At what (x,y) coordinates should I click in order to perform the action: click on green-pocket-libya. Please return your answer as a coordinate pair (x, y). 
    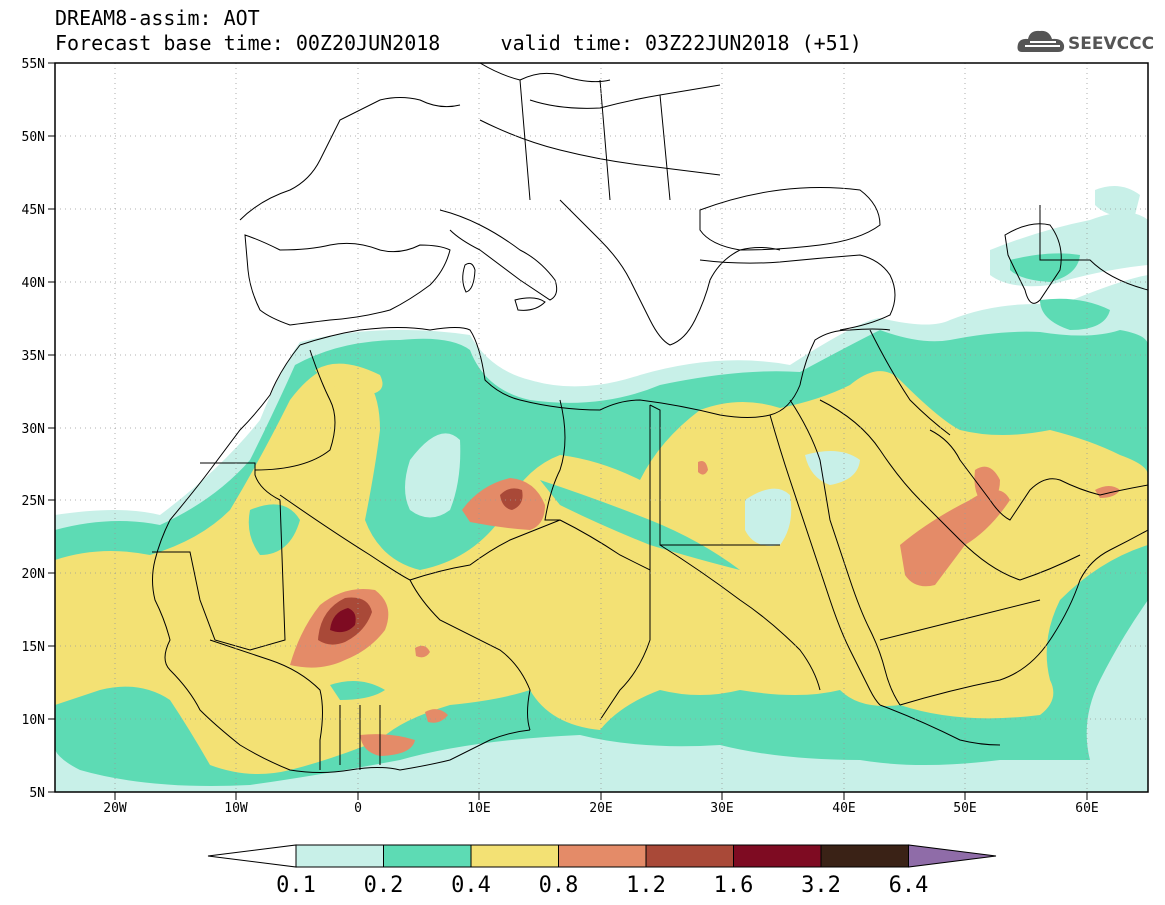
    Looking at the image, I should click on (640, 525).